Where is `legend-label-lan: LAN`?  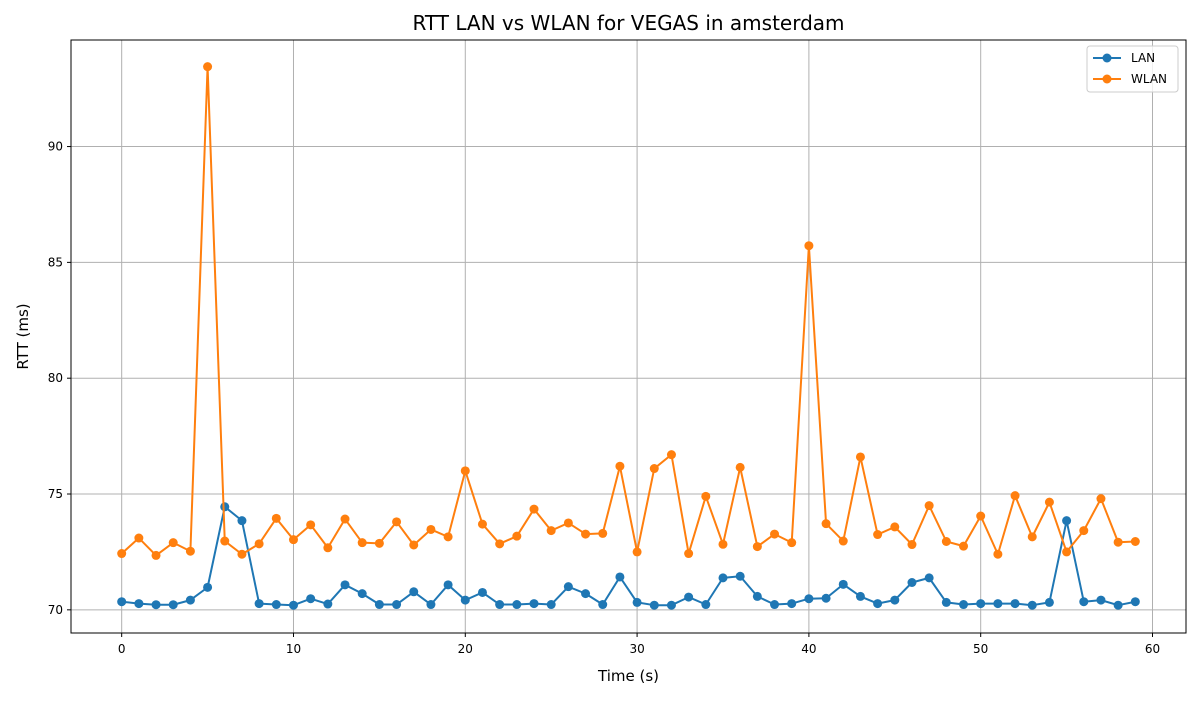 legend-label-lan: LAN is located at coordinates (1143, 58).